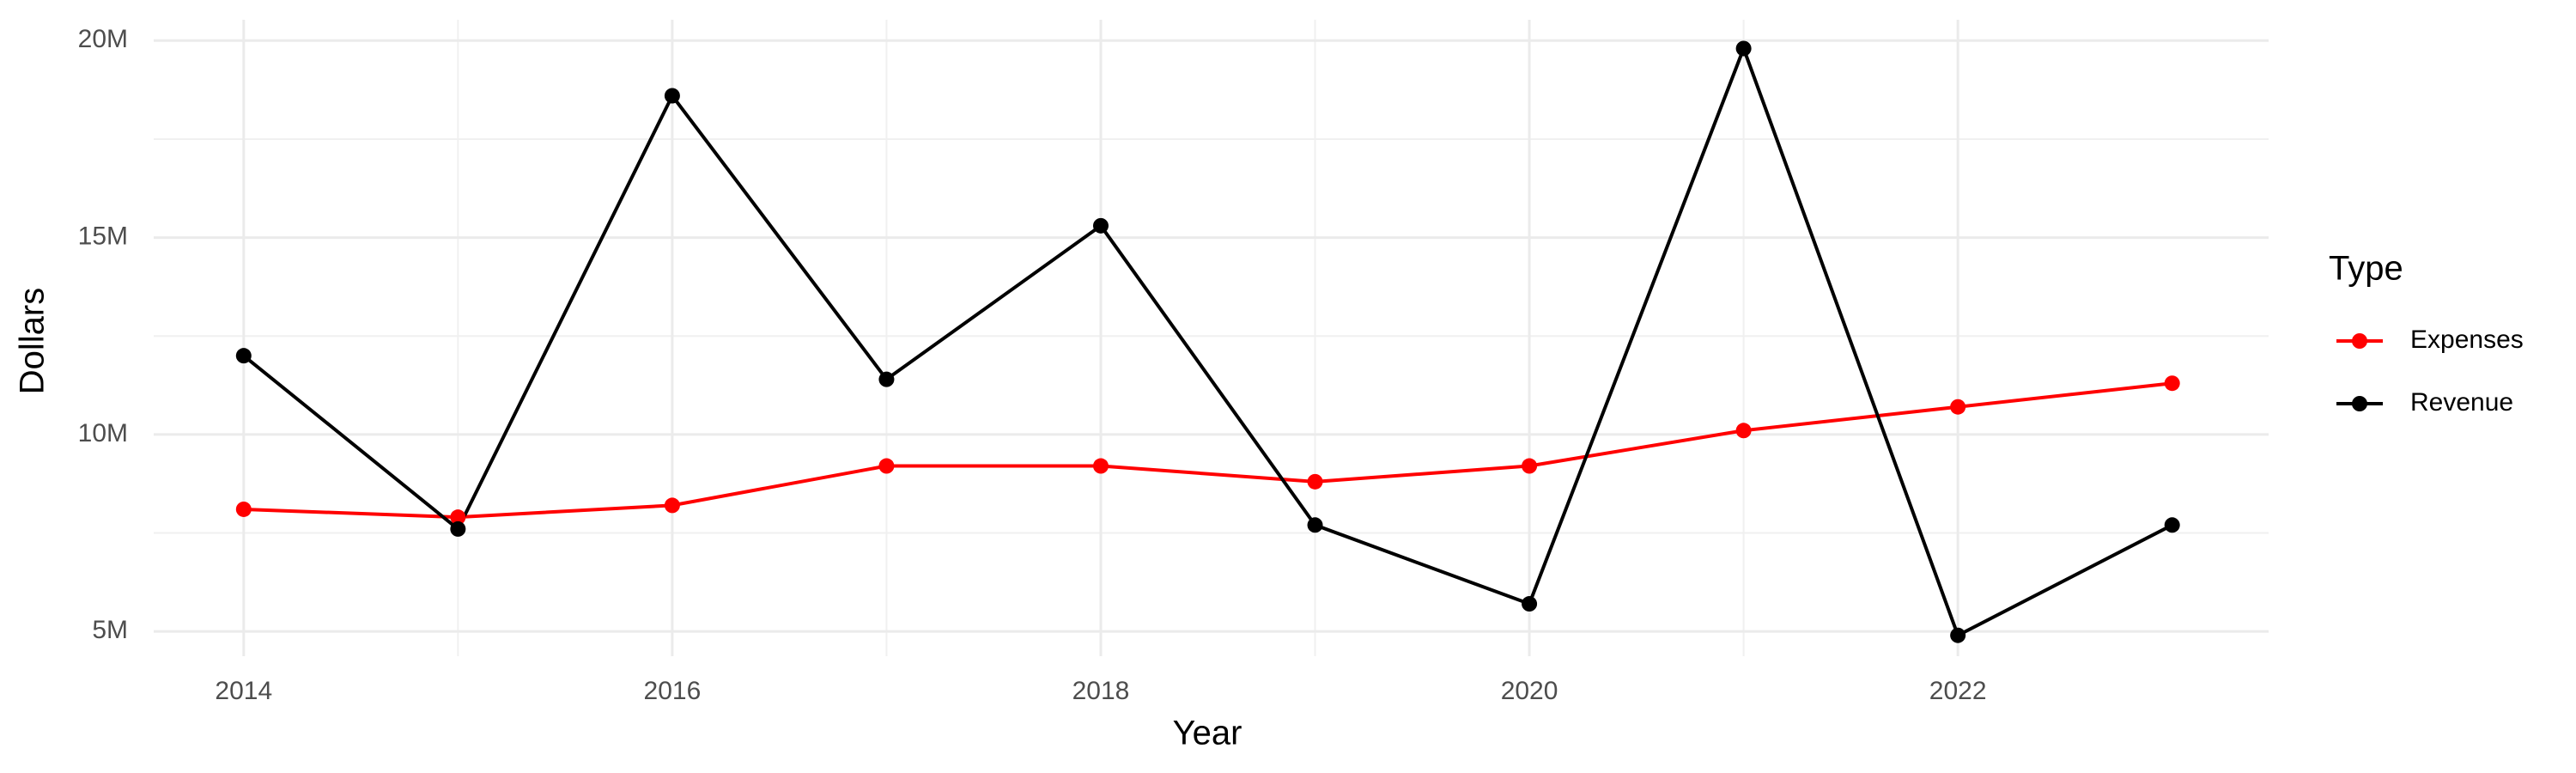 This screenshot has height=773, width=2576. I want to click on legend-label: Revenue, so click(2462, 402).